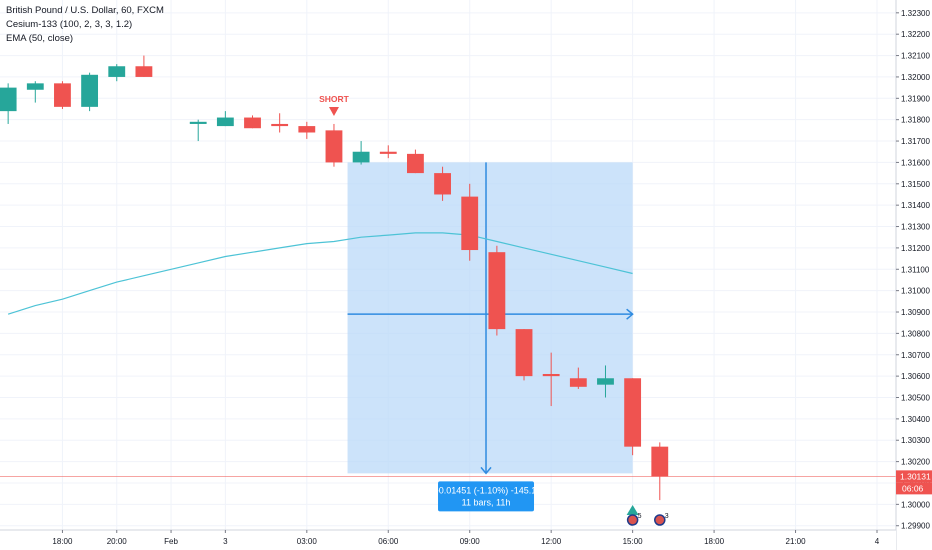 The image size is (932, 550). Describe the element at coordinates (486, 496) in the screenshot. I see `measure-label-box` at that location.